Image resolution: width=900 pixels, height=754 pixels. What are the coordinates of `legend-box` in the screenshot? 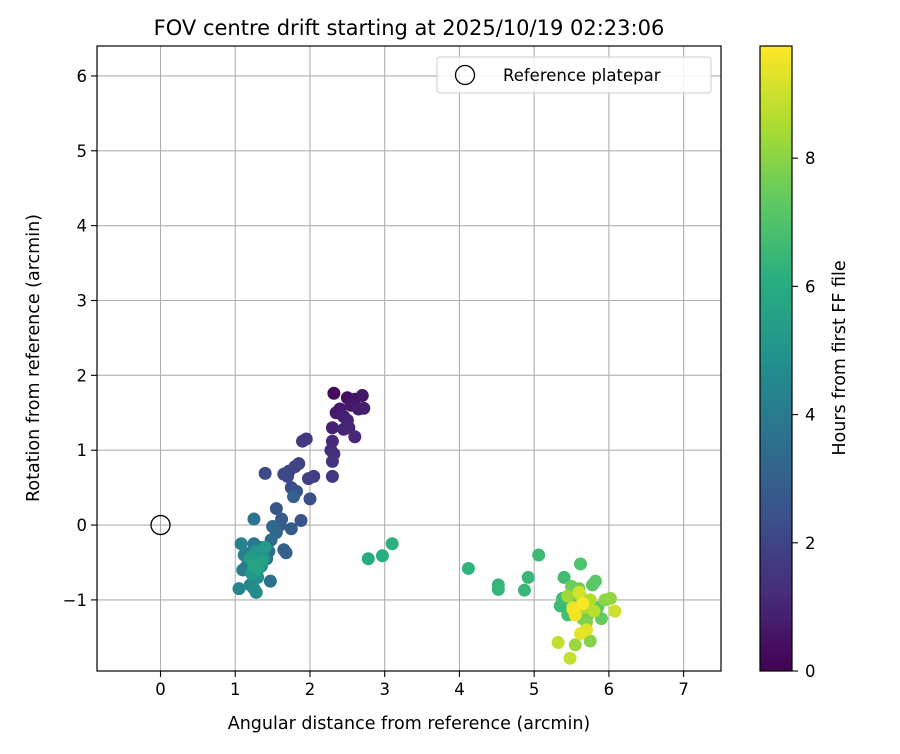 It's located at (574, 75).